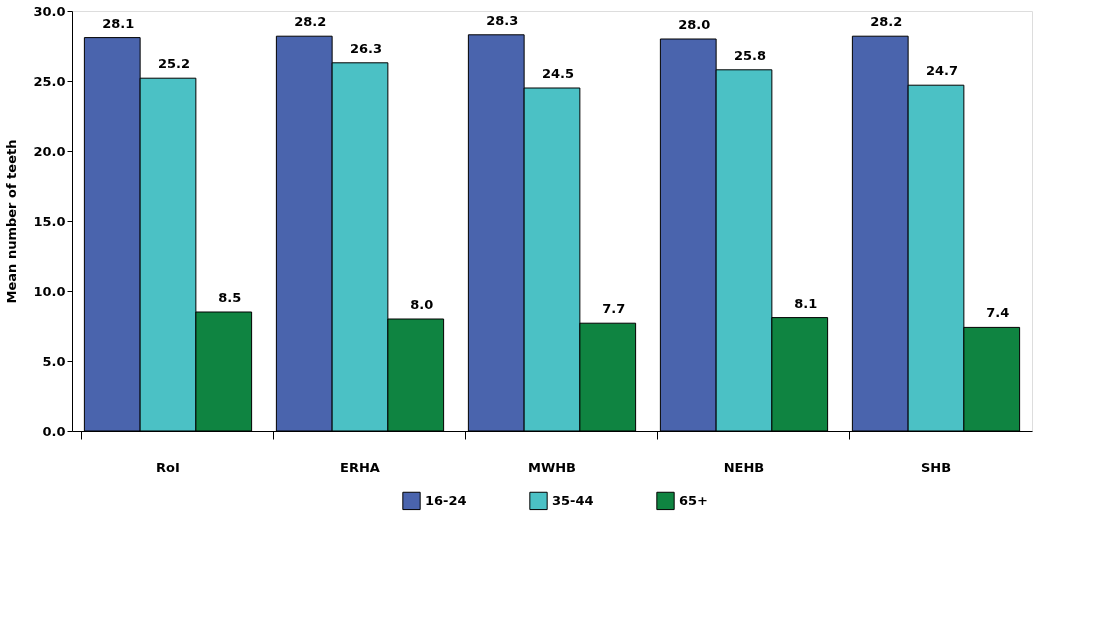  I want to click on data-label: 25.8, so click(750, 55).